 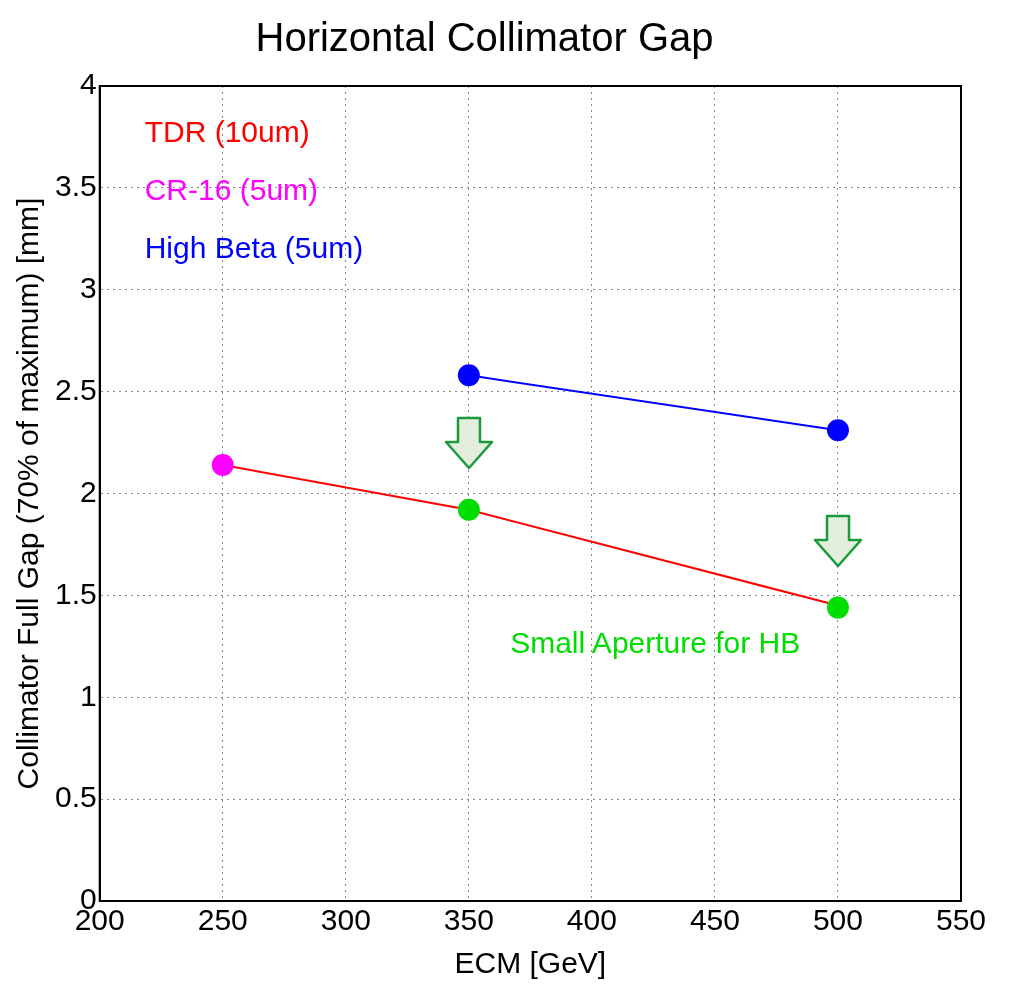 I want to click on text: TDR (10um), so click(x=227, y=132).